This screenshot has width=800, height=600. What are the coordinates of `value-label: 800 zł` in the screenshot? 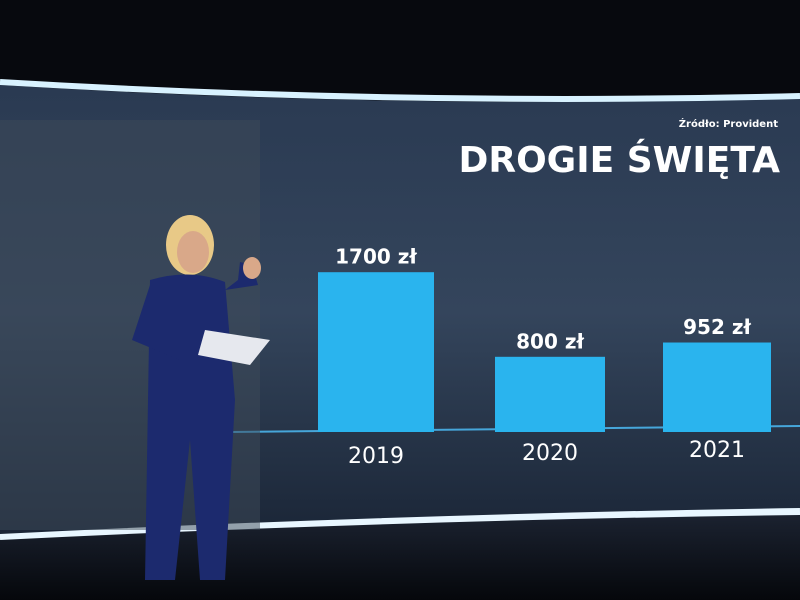 It's located at (550, 341).